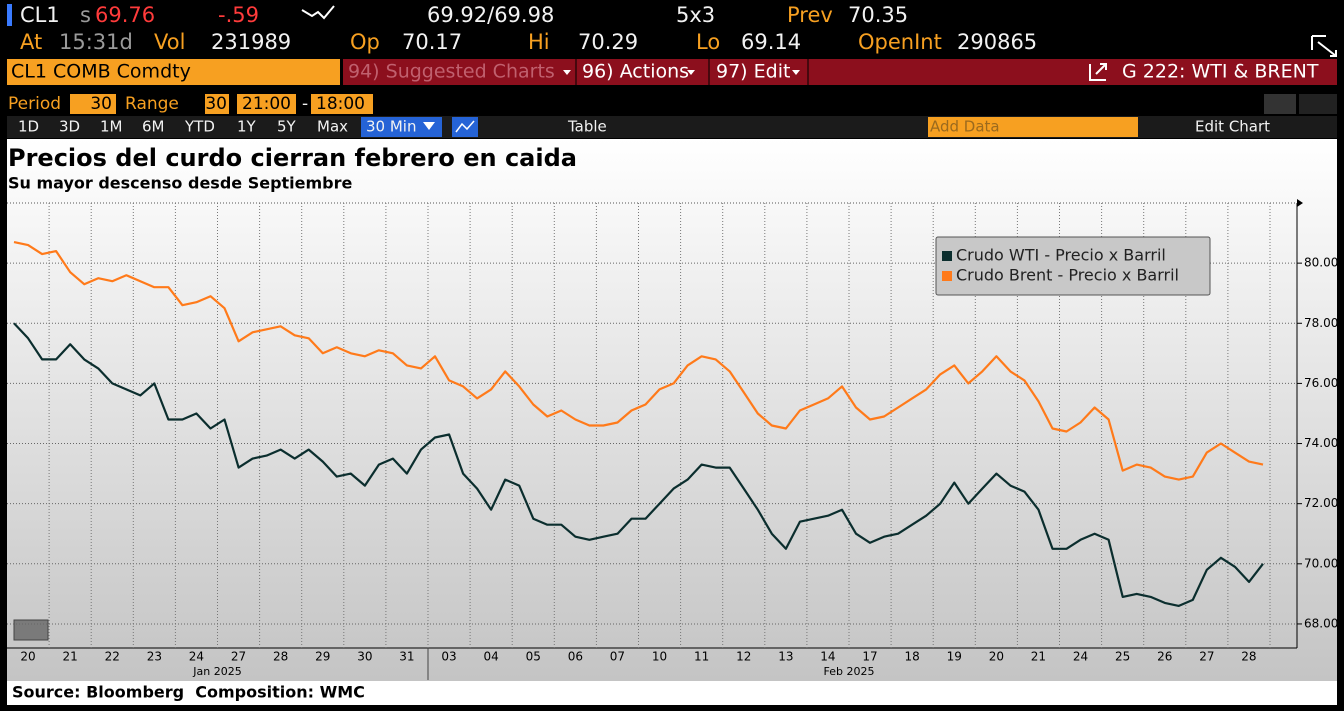 The image size is (1344, 711). What do you see at coordinates (1321, 383) in the screenshot?
I see `y-tick-label: 76.00` at bounding box center [1321, 383].